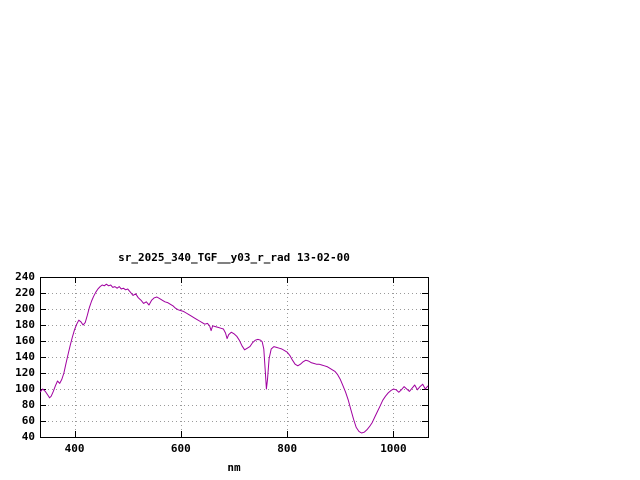  What do you see at coordinates (234, 257) in the screenshot?
I see `chart-title: sr_2025_340_TGF__y03_r_rad 13-02-00` at bounding box center [234, 257].